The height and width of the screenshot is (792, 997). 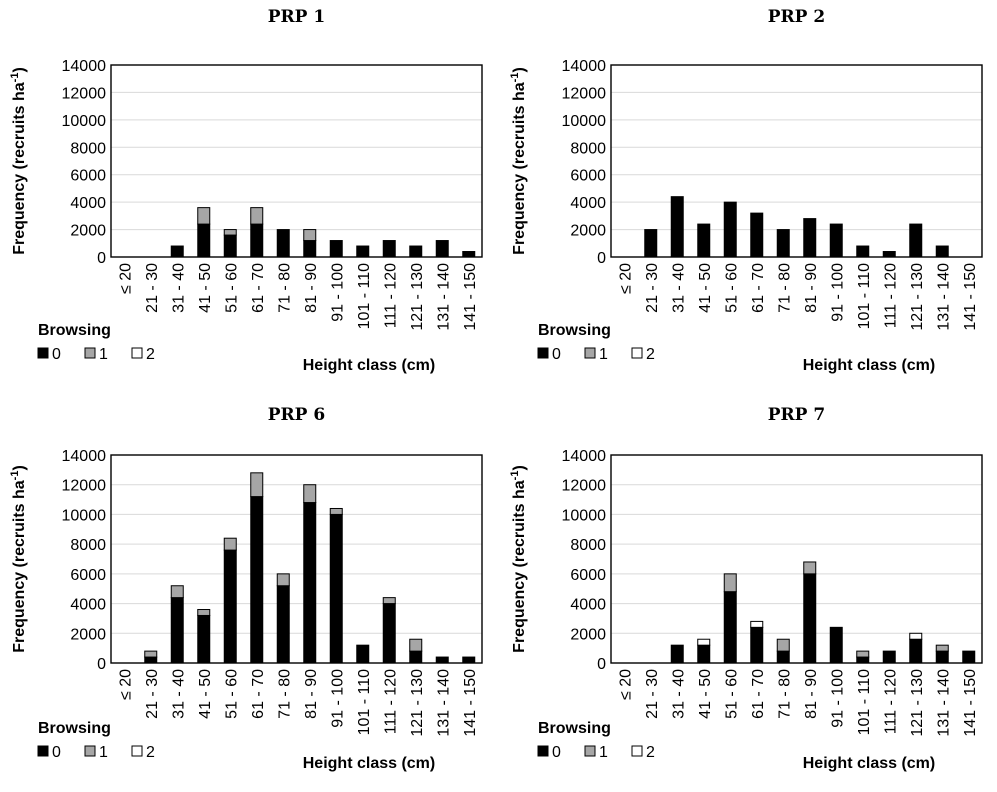 What do you see at coordinates (917, 297) in the screenshot?
I see `x-tick-label: 121 - 130` at bounding box center [917, 297].